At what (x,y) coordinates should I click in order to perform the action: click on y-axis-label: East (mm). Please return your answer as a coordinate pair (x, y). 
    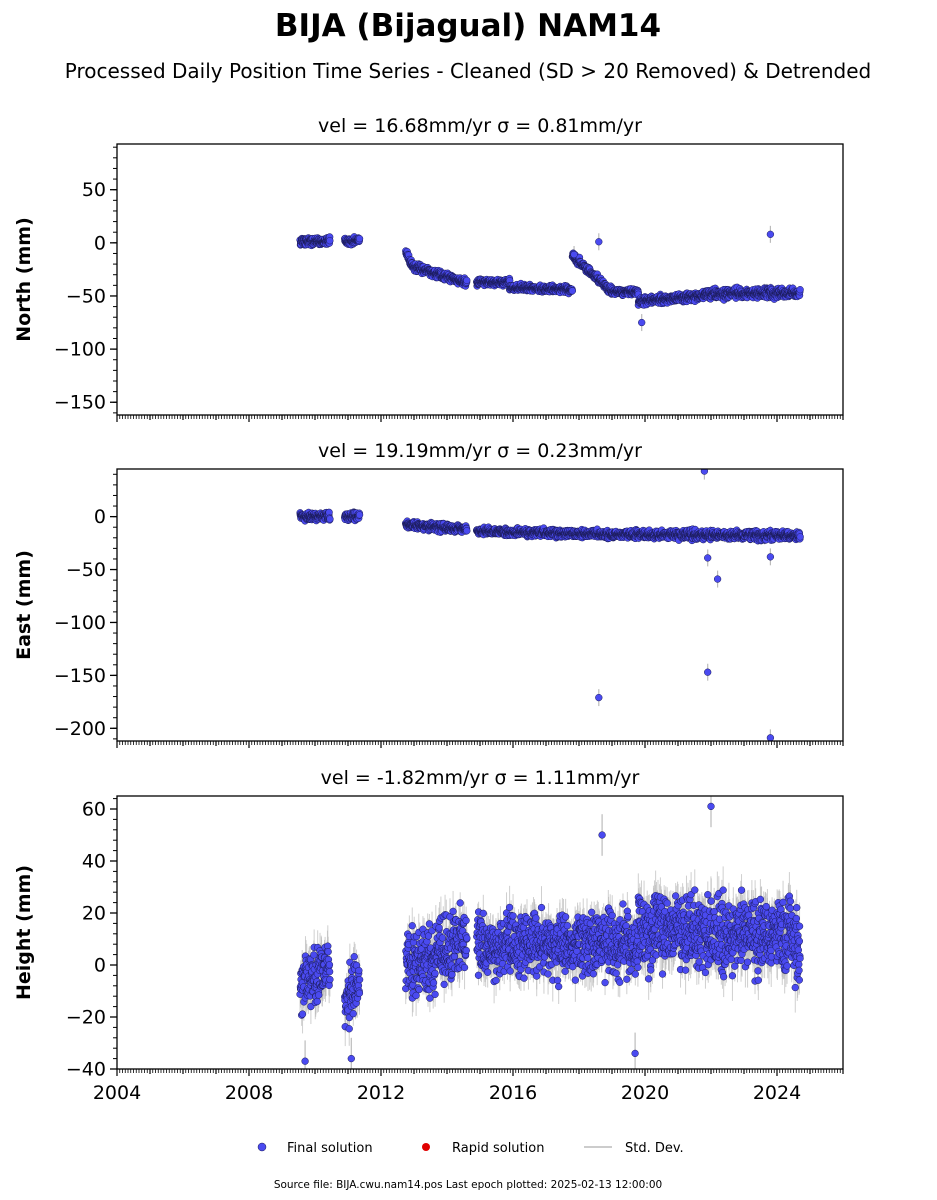
    Looking at the image, I should click on (24, 605).